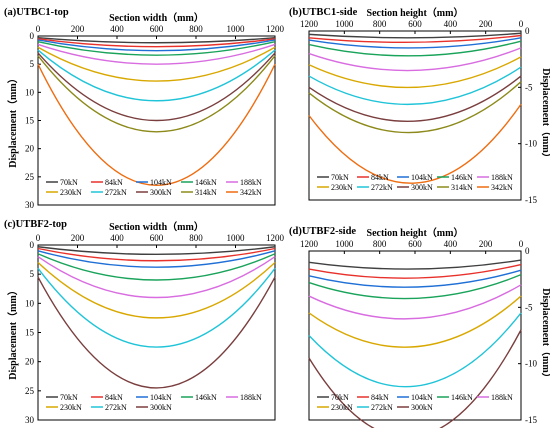  Describe the element at coordinates (30, 362) in the screenshot. I see `y-tick-label: 20` at that location.